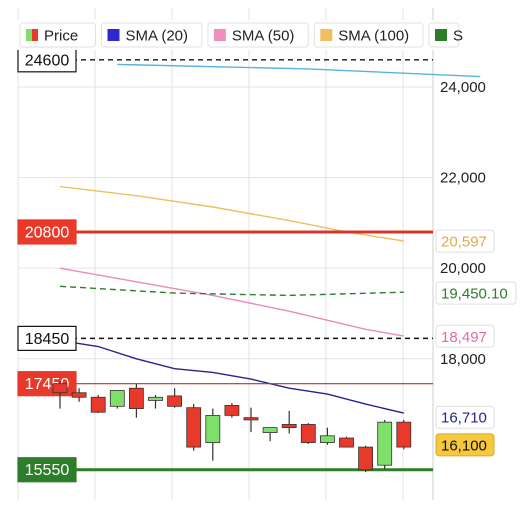  Describe the element at coordinates (113, 35) in the screenshot. I see `sma20-swatch-icon` at that location.